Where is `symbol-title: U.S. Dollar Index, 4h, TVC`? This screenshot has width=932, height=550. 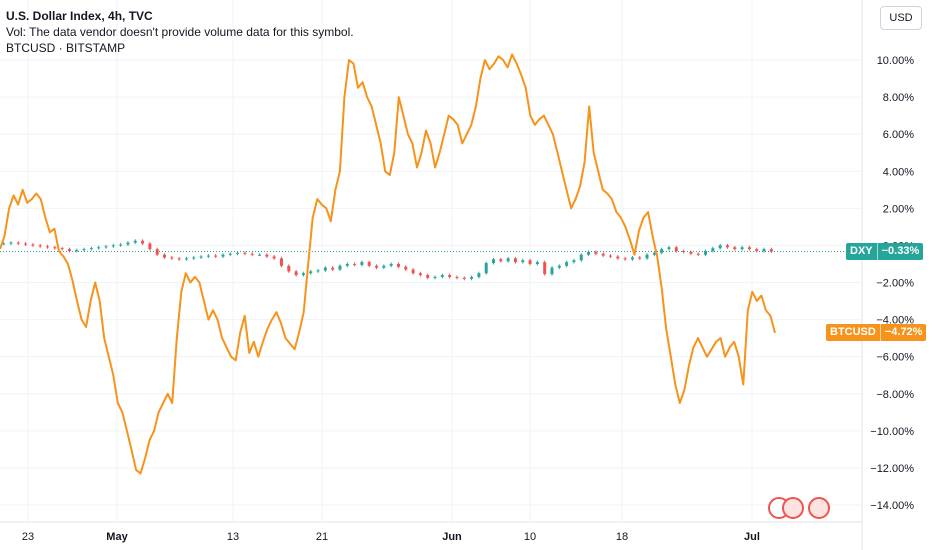
symbol-title: U.S. Dollar Index, 4h, TVC is located at coordinates (79, 16).